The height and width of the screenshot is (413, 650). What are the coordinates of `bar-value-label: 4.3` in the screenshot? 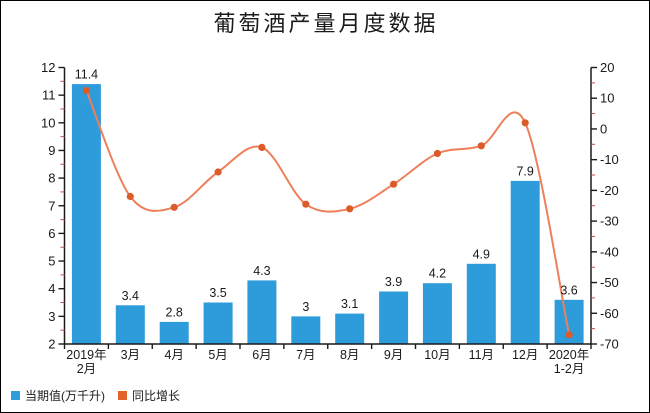 It's located at (261, 271).